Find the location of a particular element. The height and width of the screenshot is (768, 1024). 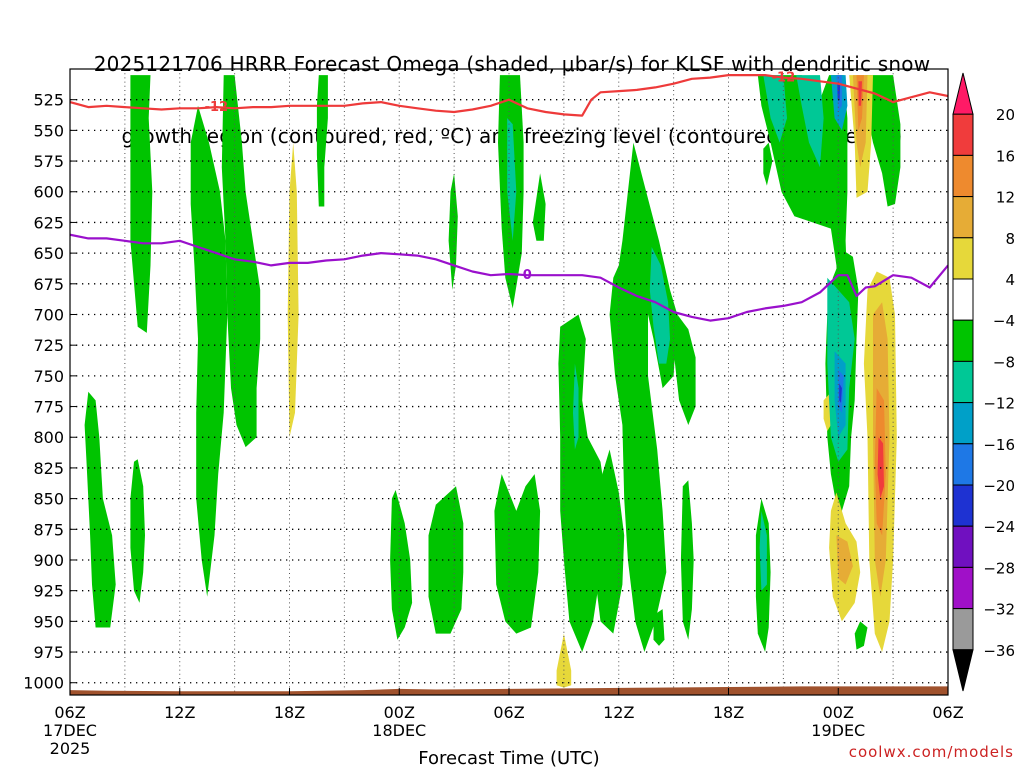

x-tick-label-5: 12Z is located at coordinates (618, 712).